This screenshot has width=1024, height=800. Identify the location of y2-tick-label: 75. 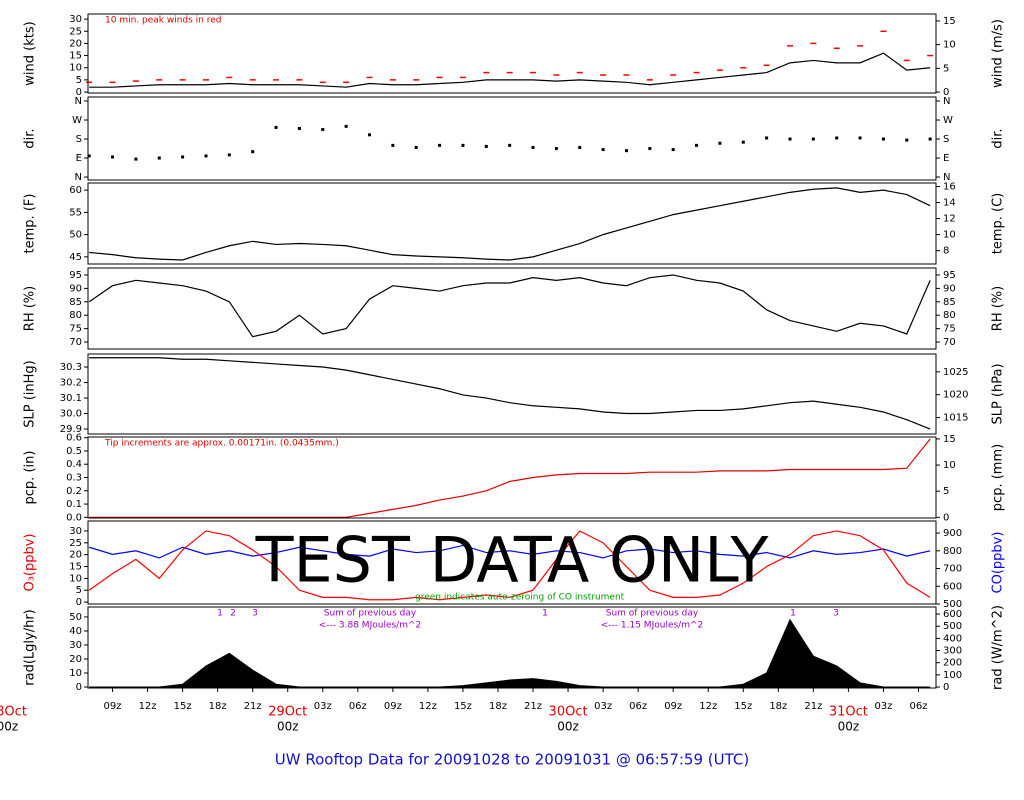
(949, 329).